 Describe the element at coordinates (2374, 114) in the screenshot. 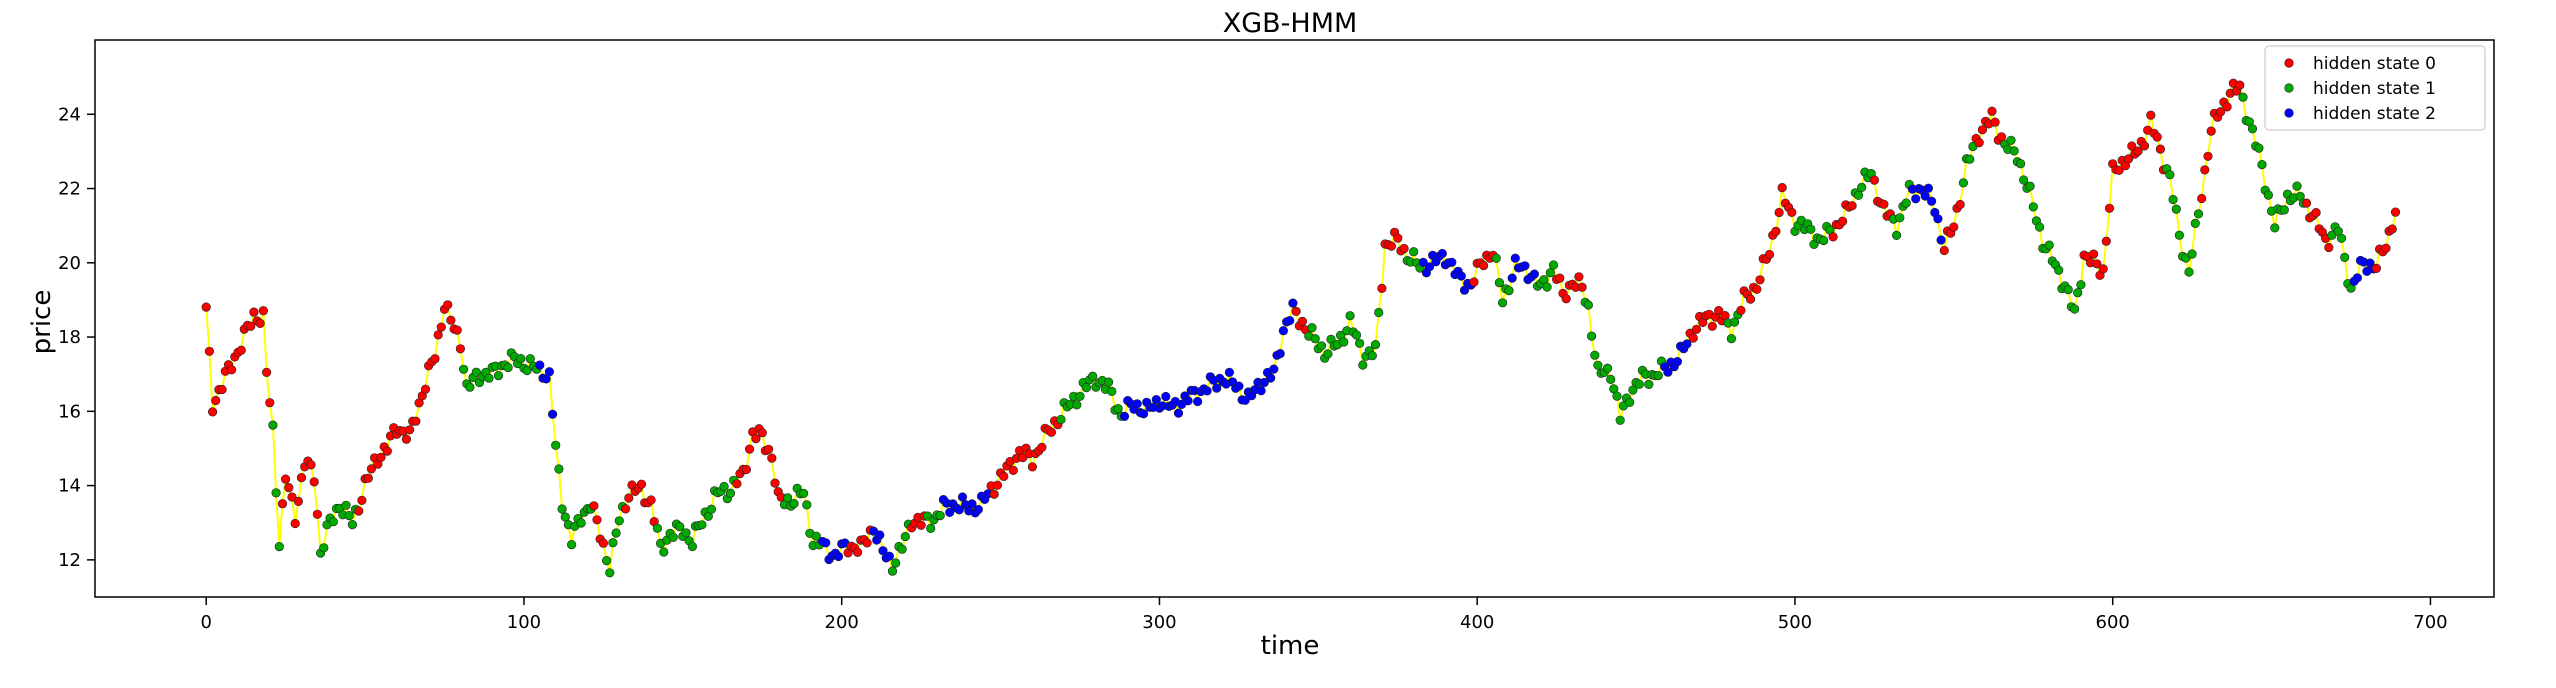

I see `legend-label: hidden state 2` at that location.